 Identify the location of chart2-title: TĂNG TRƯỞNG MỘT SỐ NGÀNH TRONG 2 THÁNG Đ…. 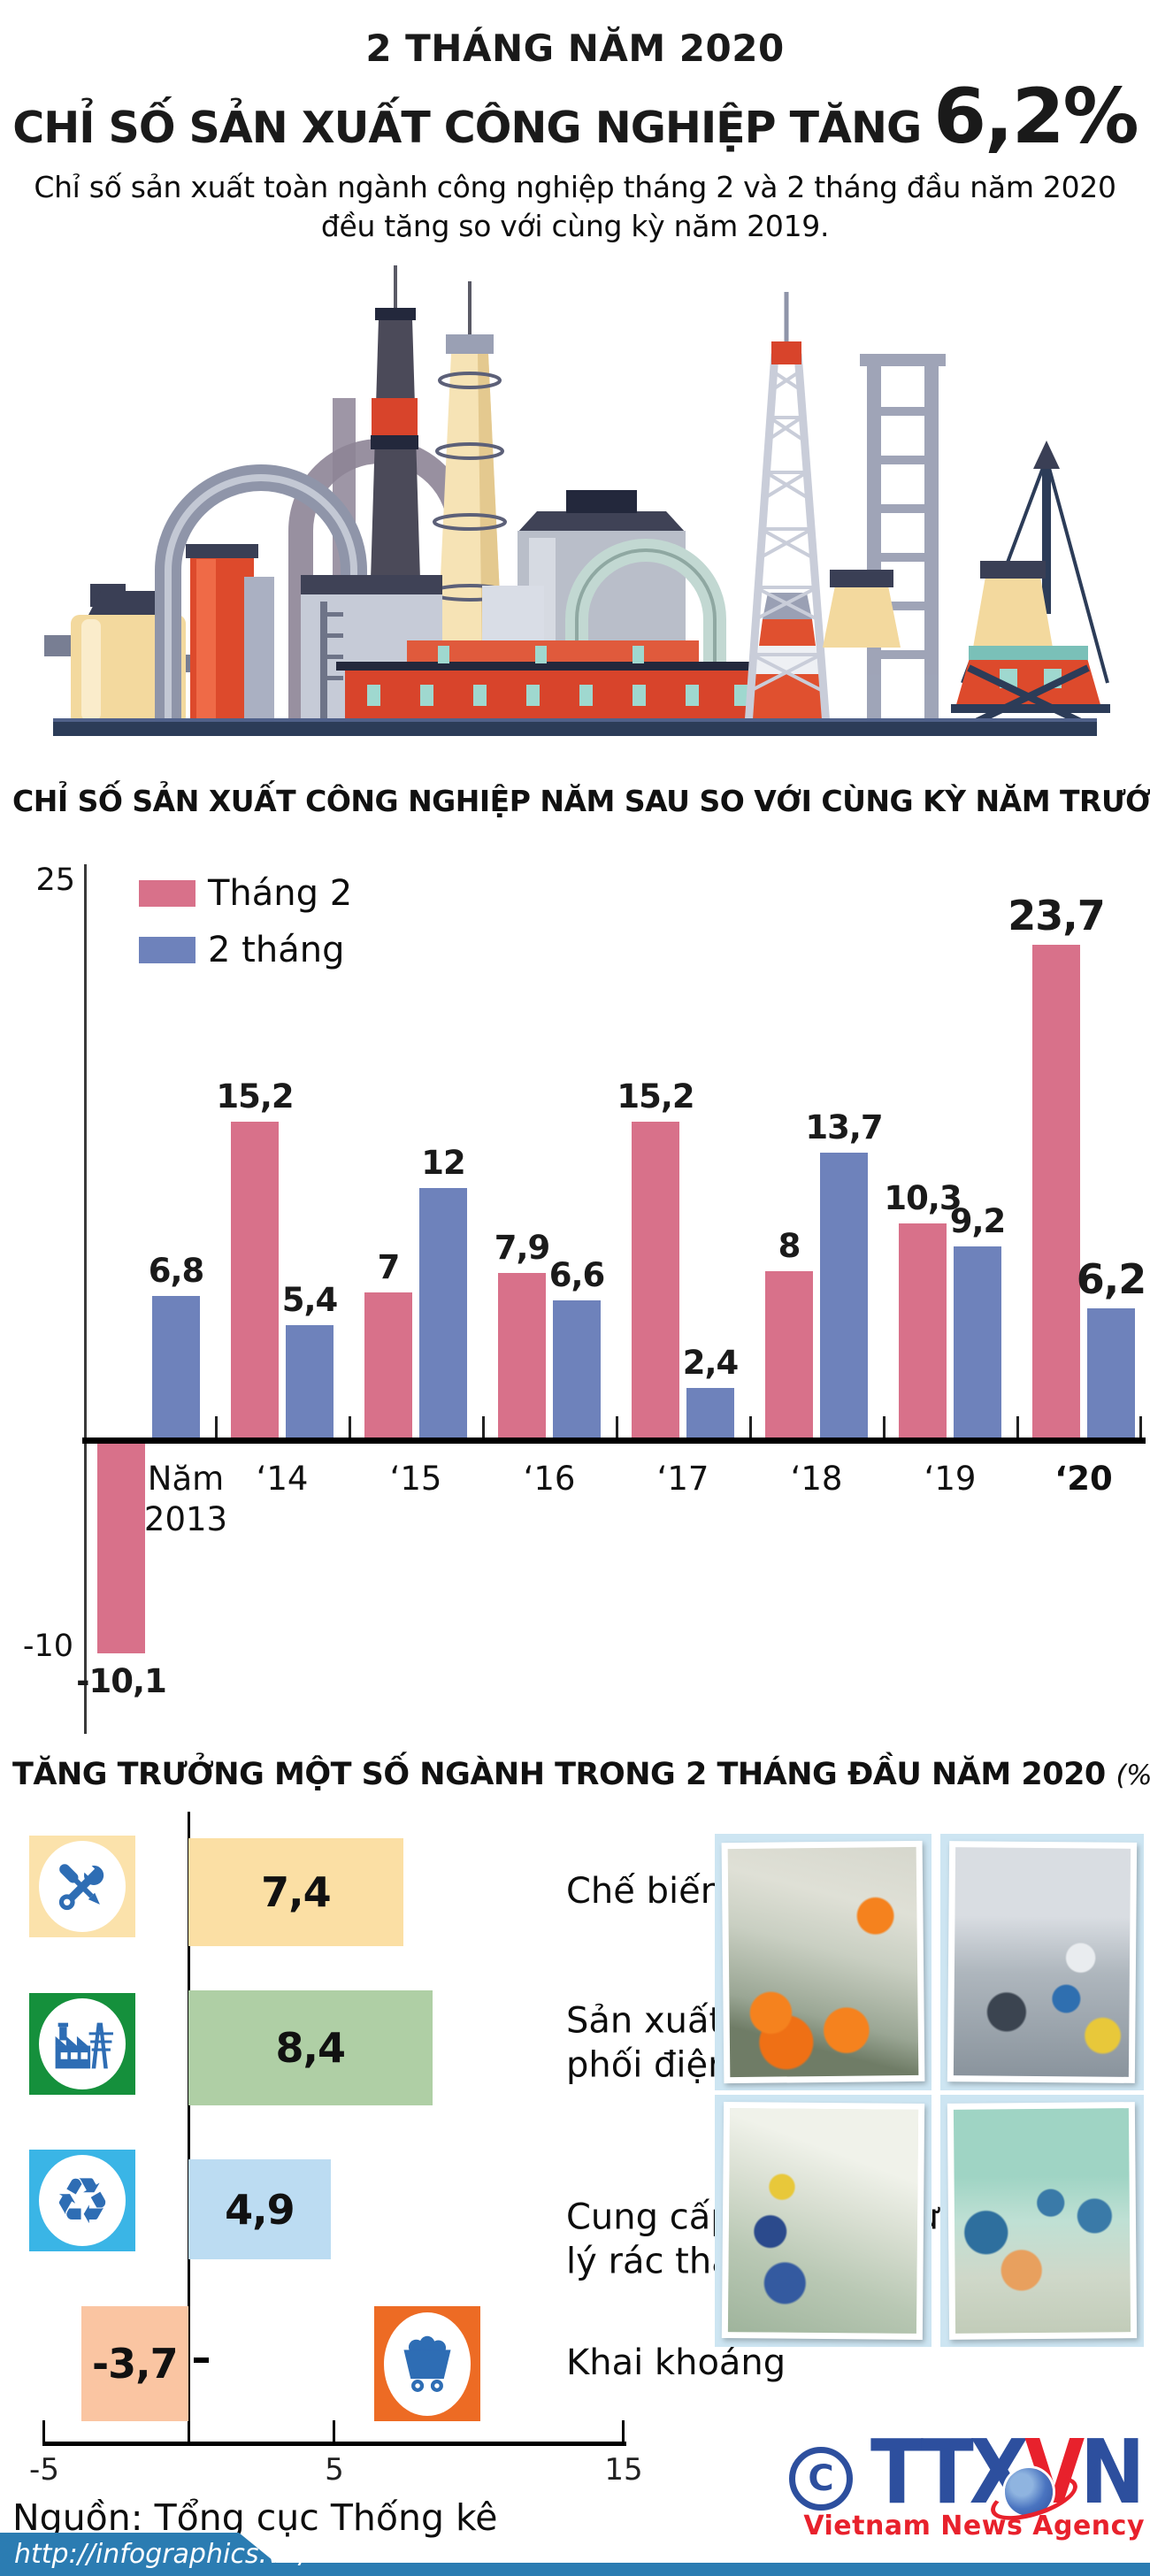
(581, 1774).